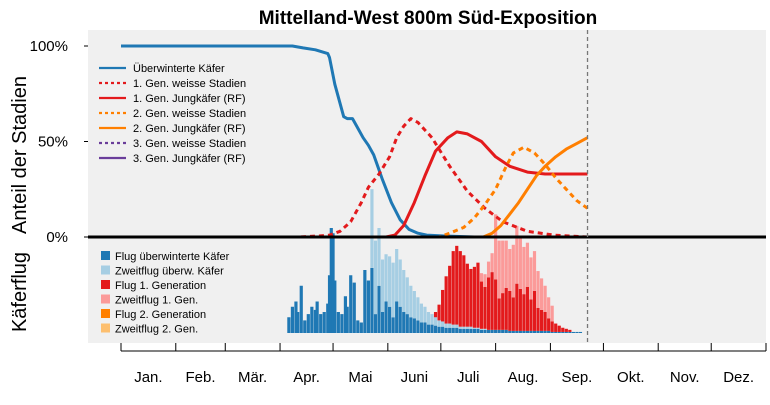 This screenshot has height=405, width=770. What do you see at coordinates (201, 377) in the screenshot?
I see `x-tick-label: Feb.` at bounding box center [201, 377].